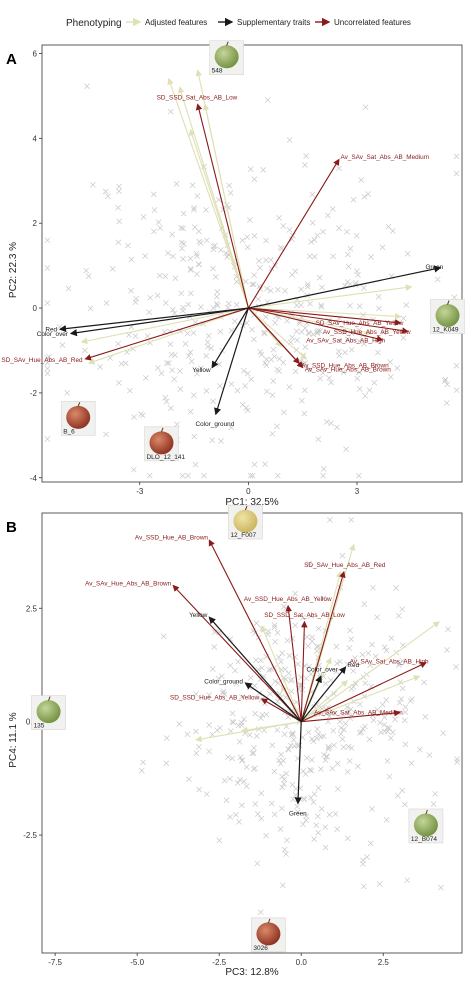  What do you see at coordinates (384, 157) in the screenshot?
I see `uncorrelated-feature-label: Av_SAv_Sat_Abs_AB_Medium` at bounding box center [384, 157].